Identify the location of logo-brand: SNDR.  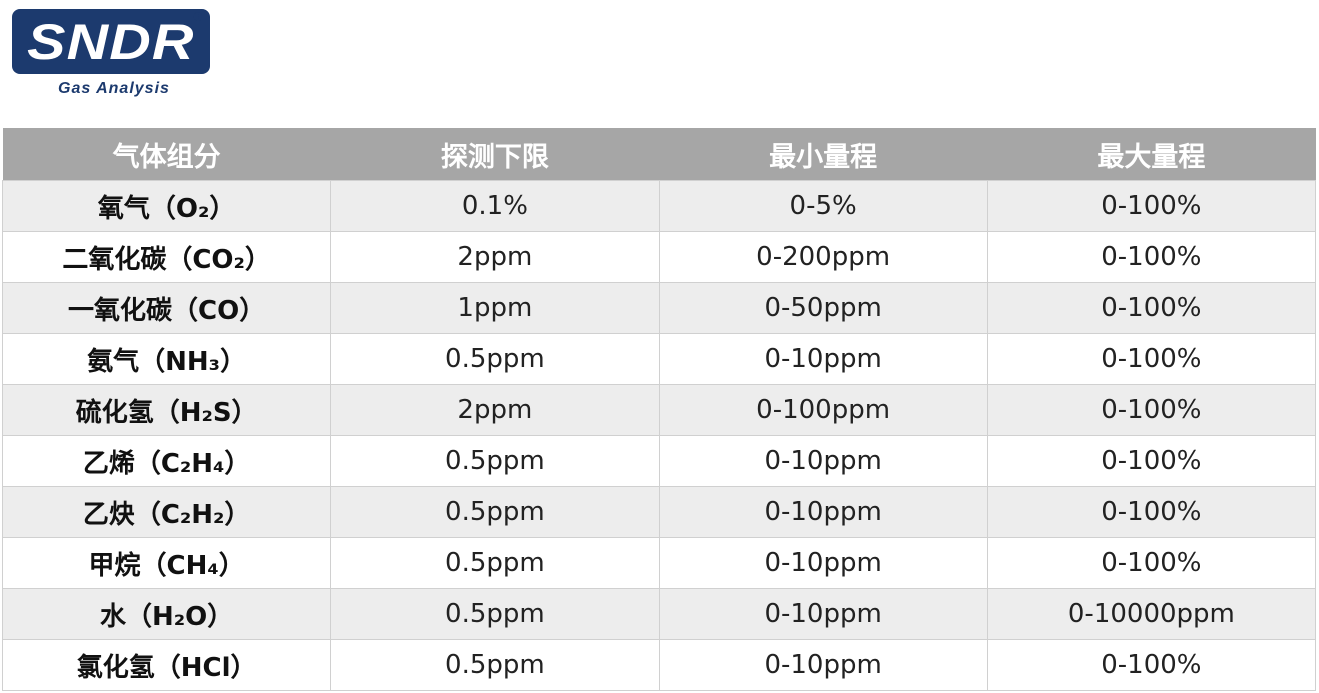
(111, 41).